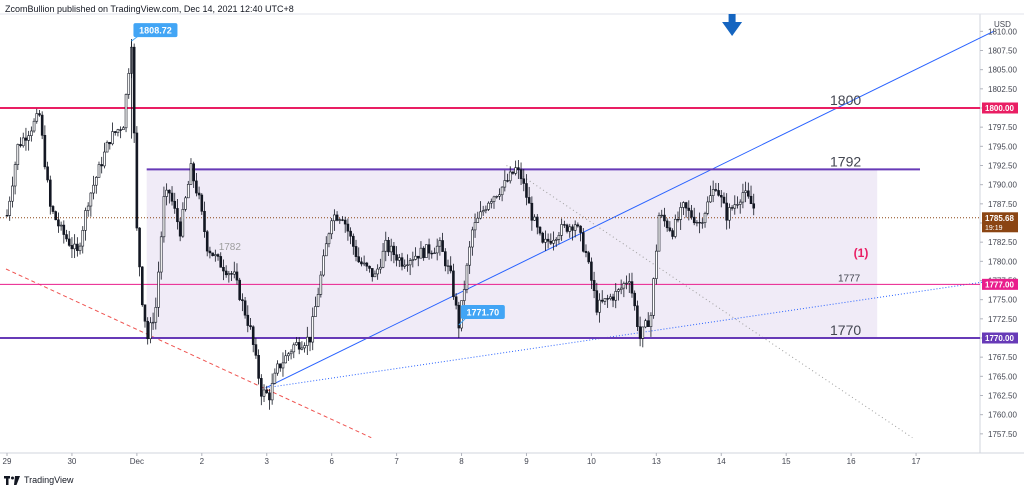 The image size is (1024, 495). Describe the element at coordinates (732, 25) in the screenshot. I see `down-arrow-icon` at that location.